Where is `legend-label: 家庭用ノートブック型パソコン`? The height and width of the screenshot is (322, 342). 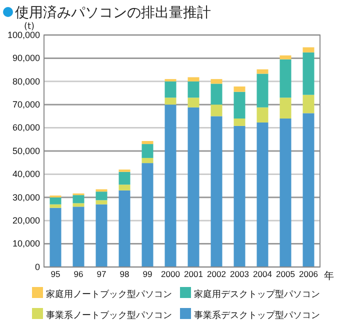
legend-label: 家庭用ノートブック型パソコン is located at coordinates (109, 294).